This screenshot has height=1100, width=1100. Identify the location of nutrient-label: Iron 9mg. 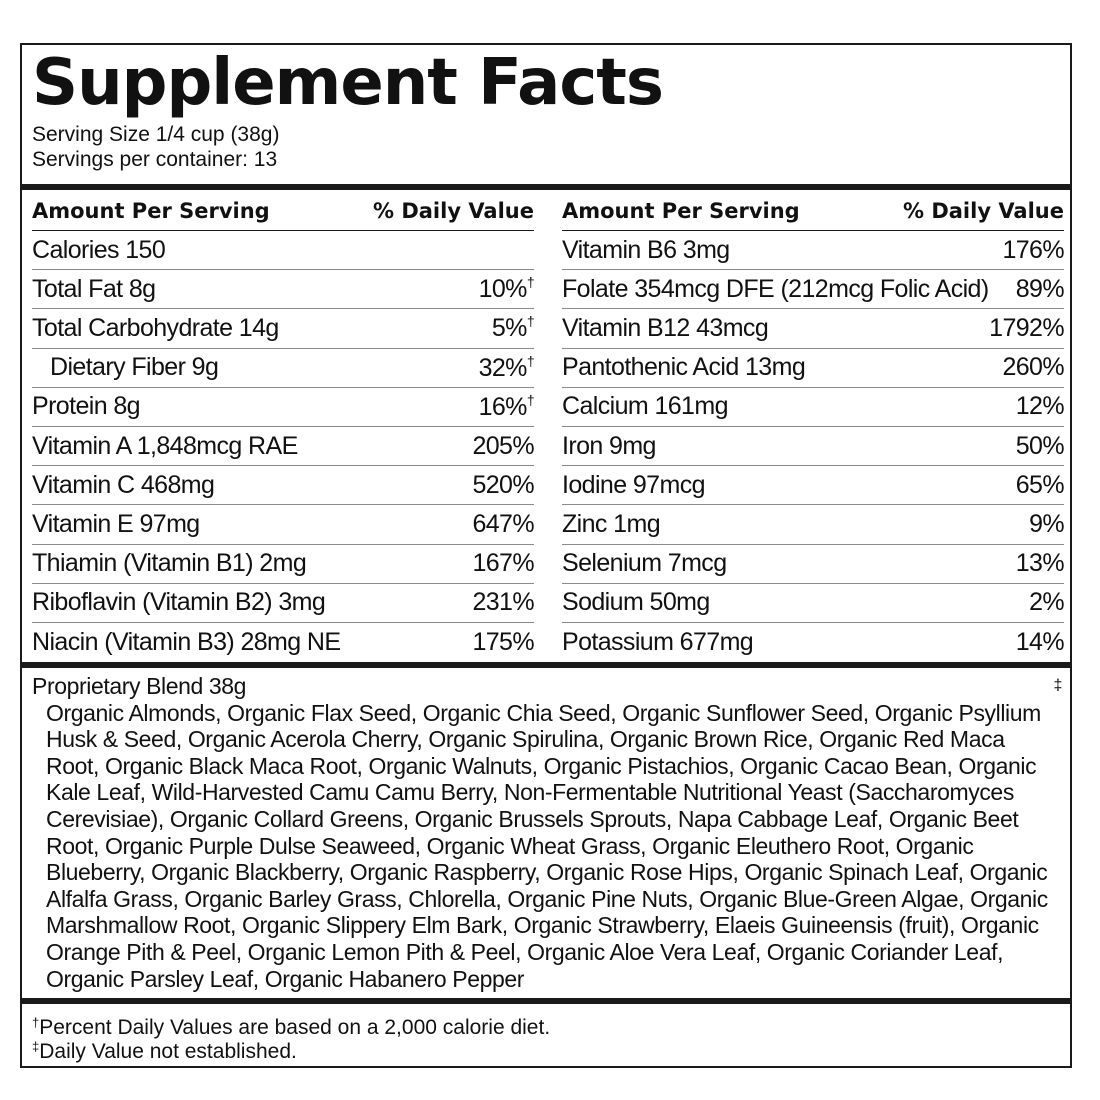
(609, 445).